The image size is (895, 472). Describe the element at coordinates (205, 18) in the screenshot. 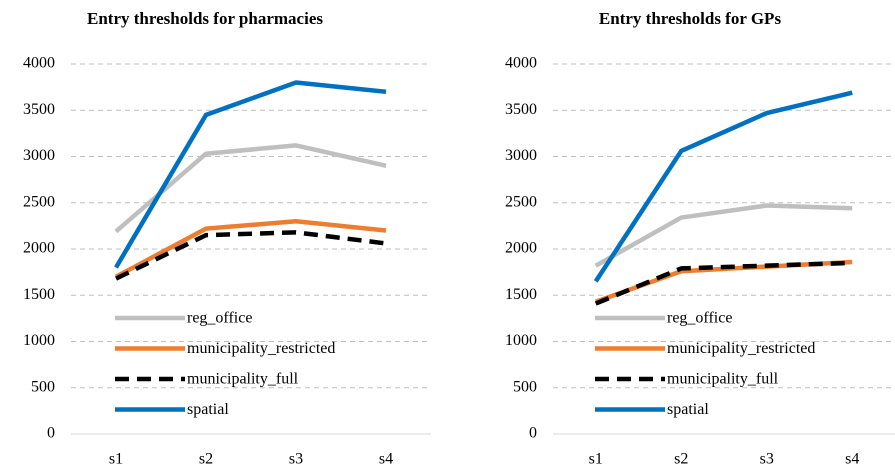

I see `chart-title: Entry thresholds for pharmacies` at that location.